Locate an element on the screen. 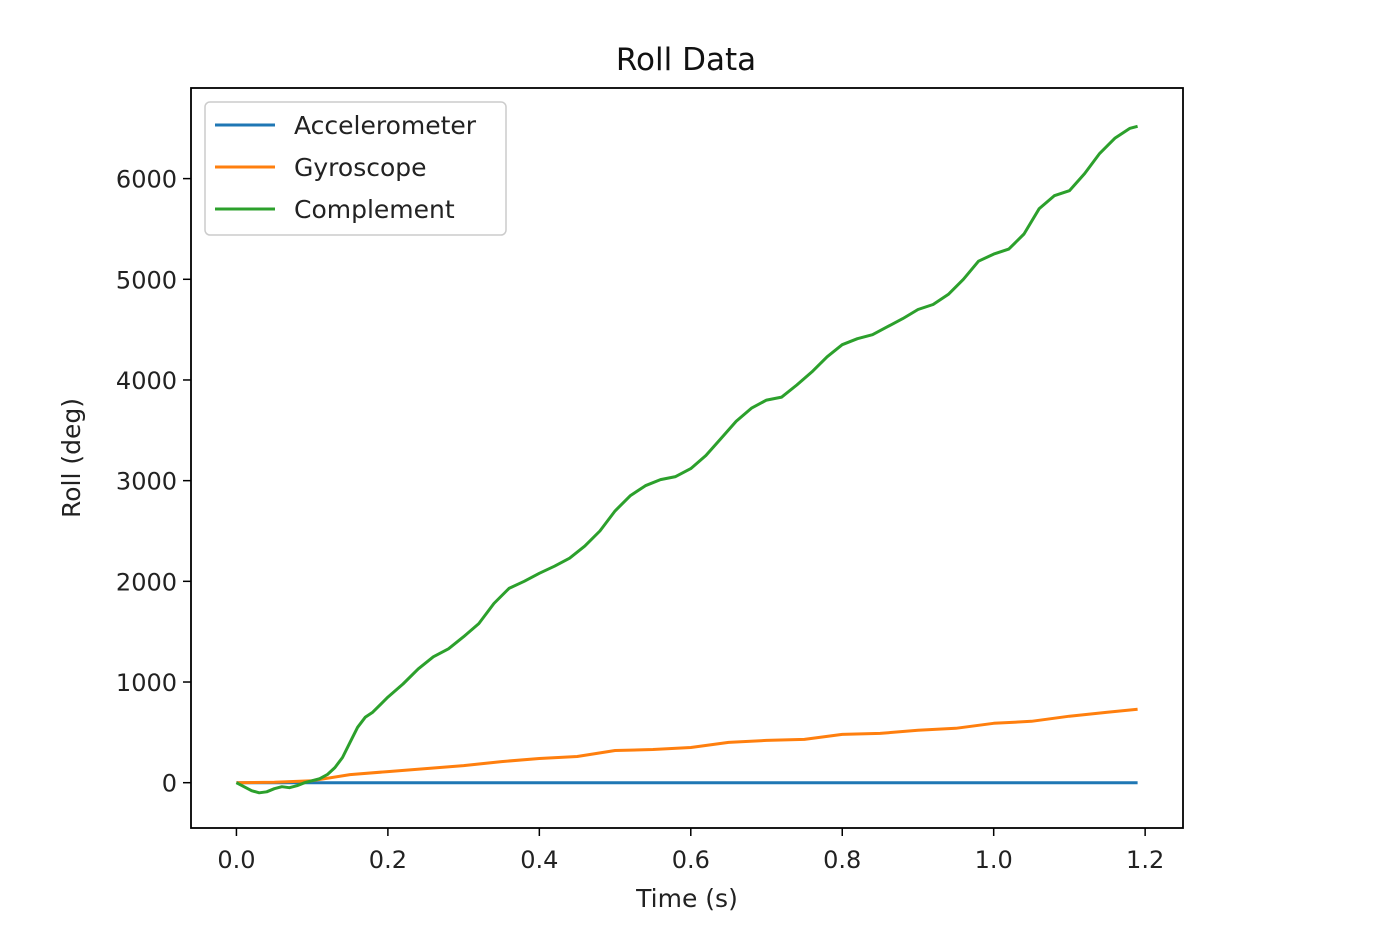 Image resolution: width=1382 pixels, height=944 pixels. x-axis-label: Time (s) is located at coordinates (686, 898).